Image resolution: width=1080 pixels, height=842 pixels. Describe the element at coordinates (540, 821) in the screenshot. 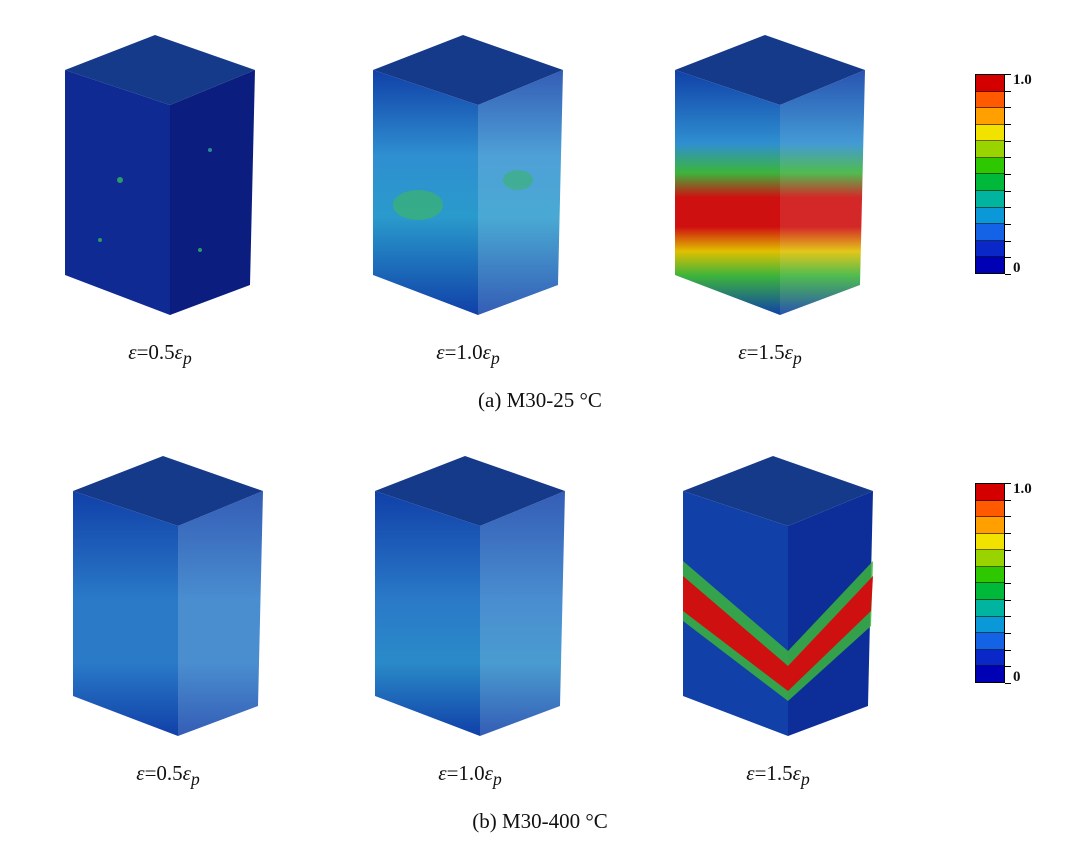

I see `panel-caption: (b) M30-400 °C` at that location.